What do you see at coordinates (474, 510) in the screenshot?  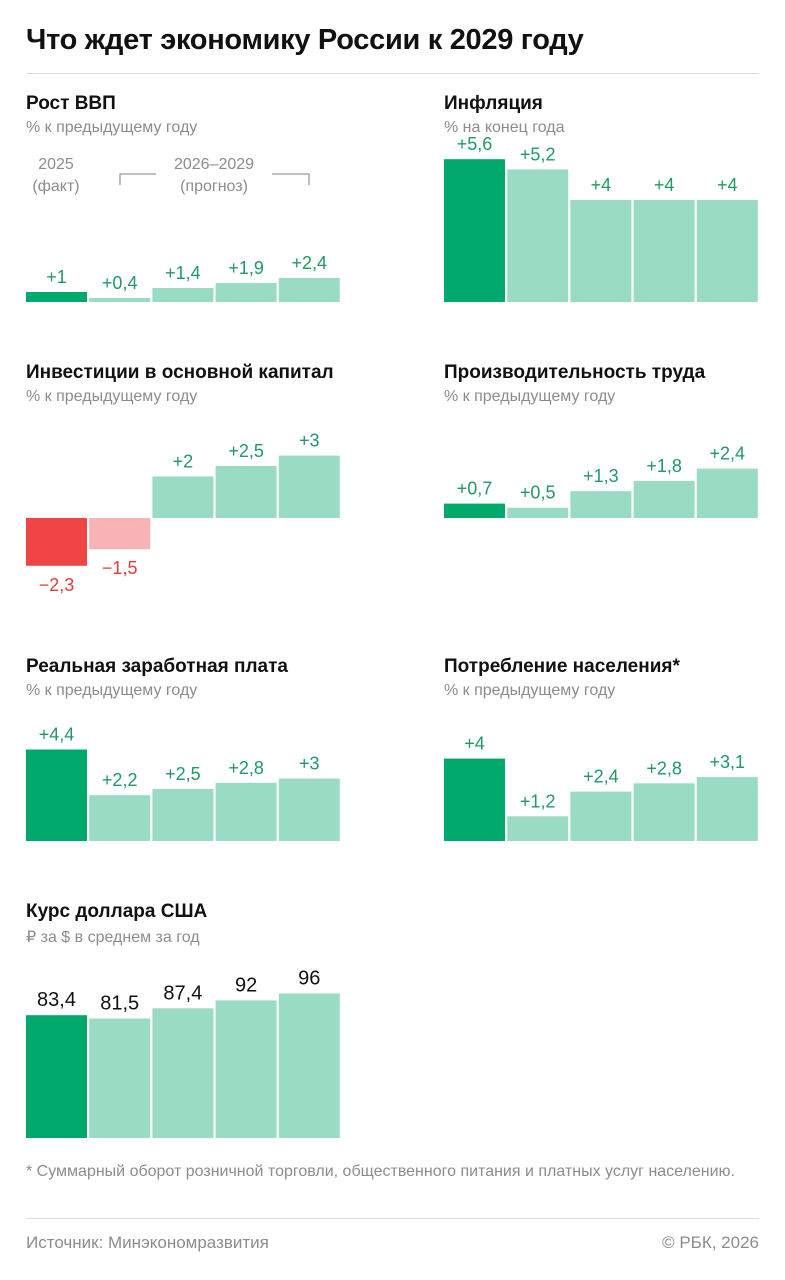 I see `productivity-bar-2025` at bounding box center [474, 510].